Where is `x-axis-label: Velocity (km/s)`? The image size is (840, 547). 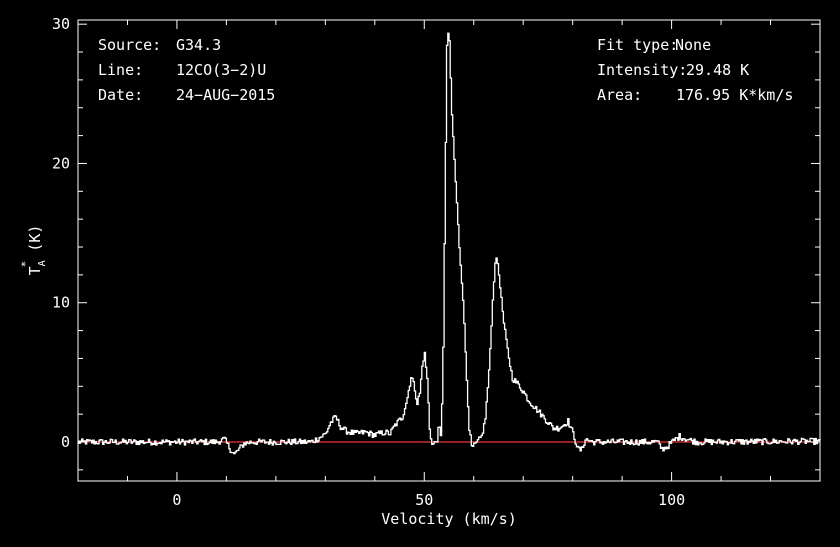 x-axis-label: Velocity (km/s) is located at coordinates (448, 519).